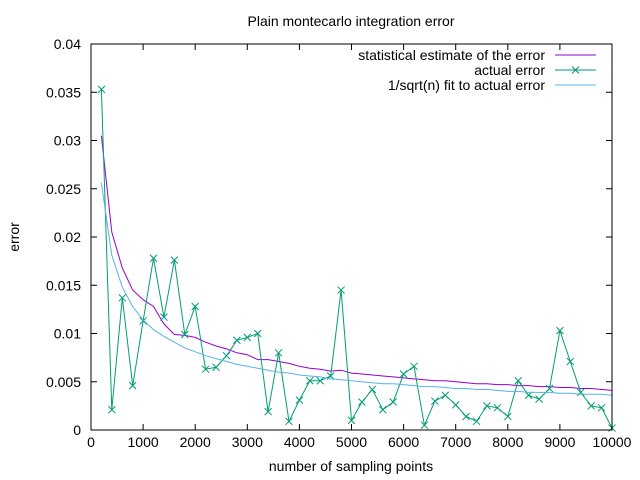 The image size is (640, 480). I want to click on y-tick-label: 0.005, so click(63, 382).